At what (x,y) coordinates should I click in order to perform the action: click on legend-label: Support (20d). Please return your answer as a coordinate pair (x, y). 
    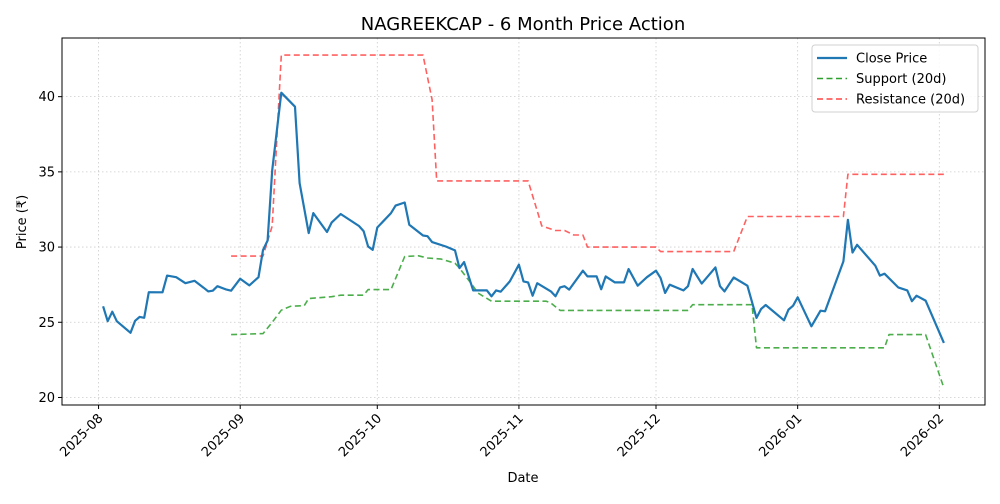
    Looking at the image, I should click on (901, 79).